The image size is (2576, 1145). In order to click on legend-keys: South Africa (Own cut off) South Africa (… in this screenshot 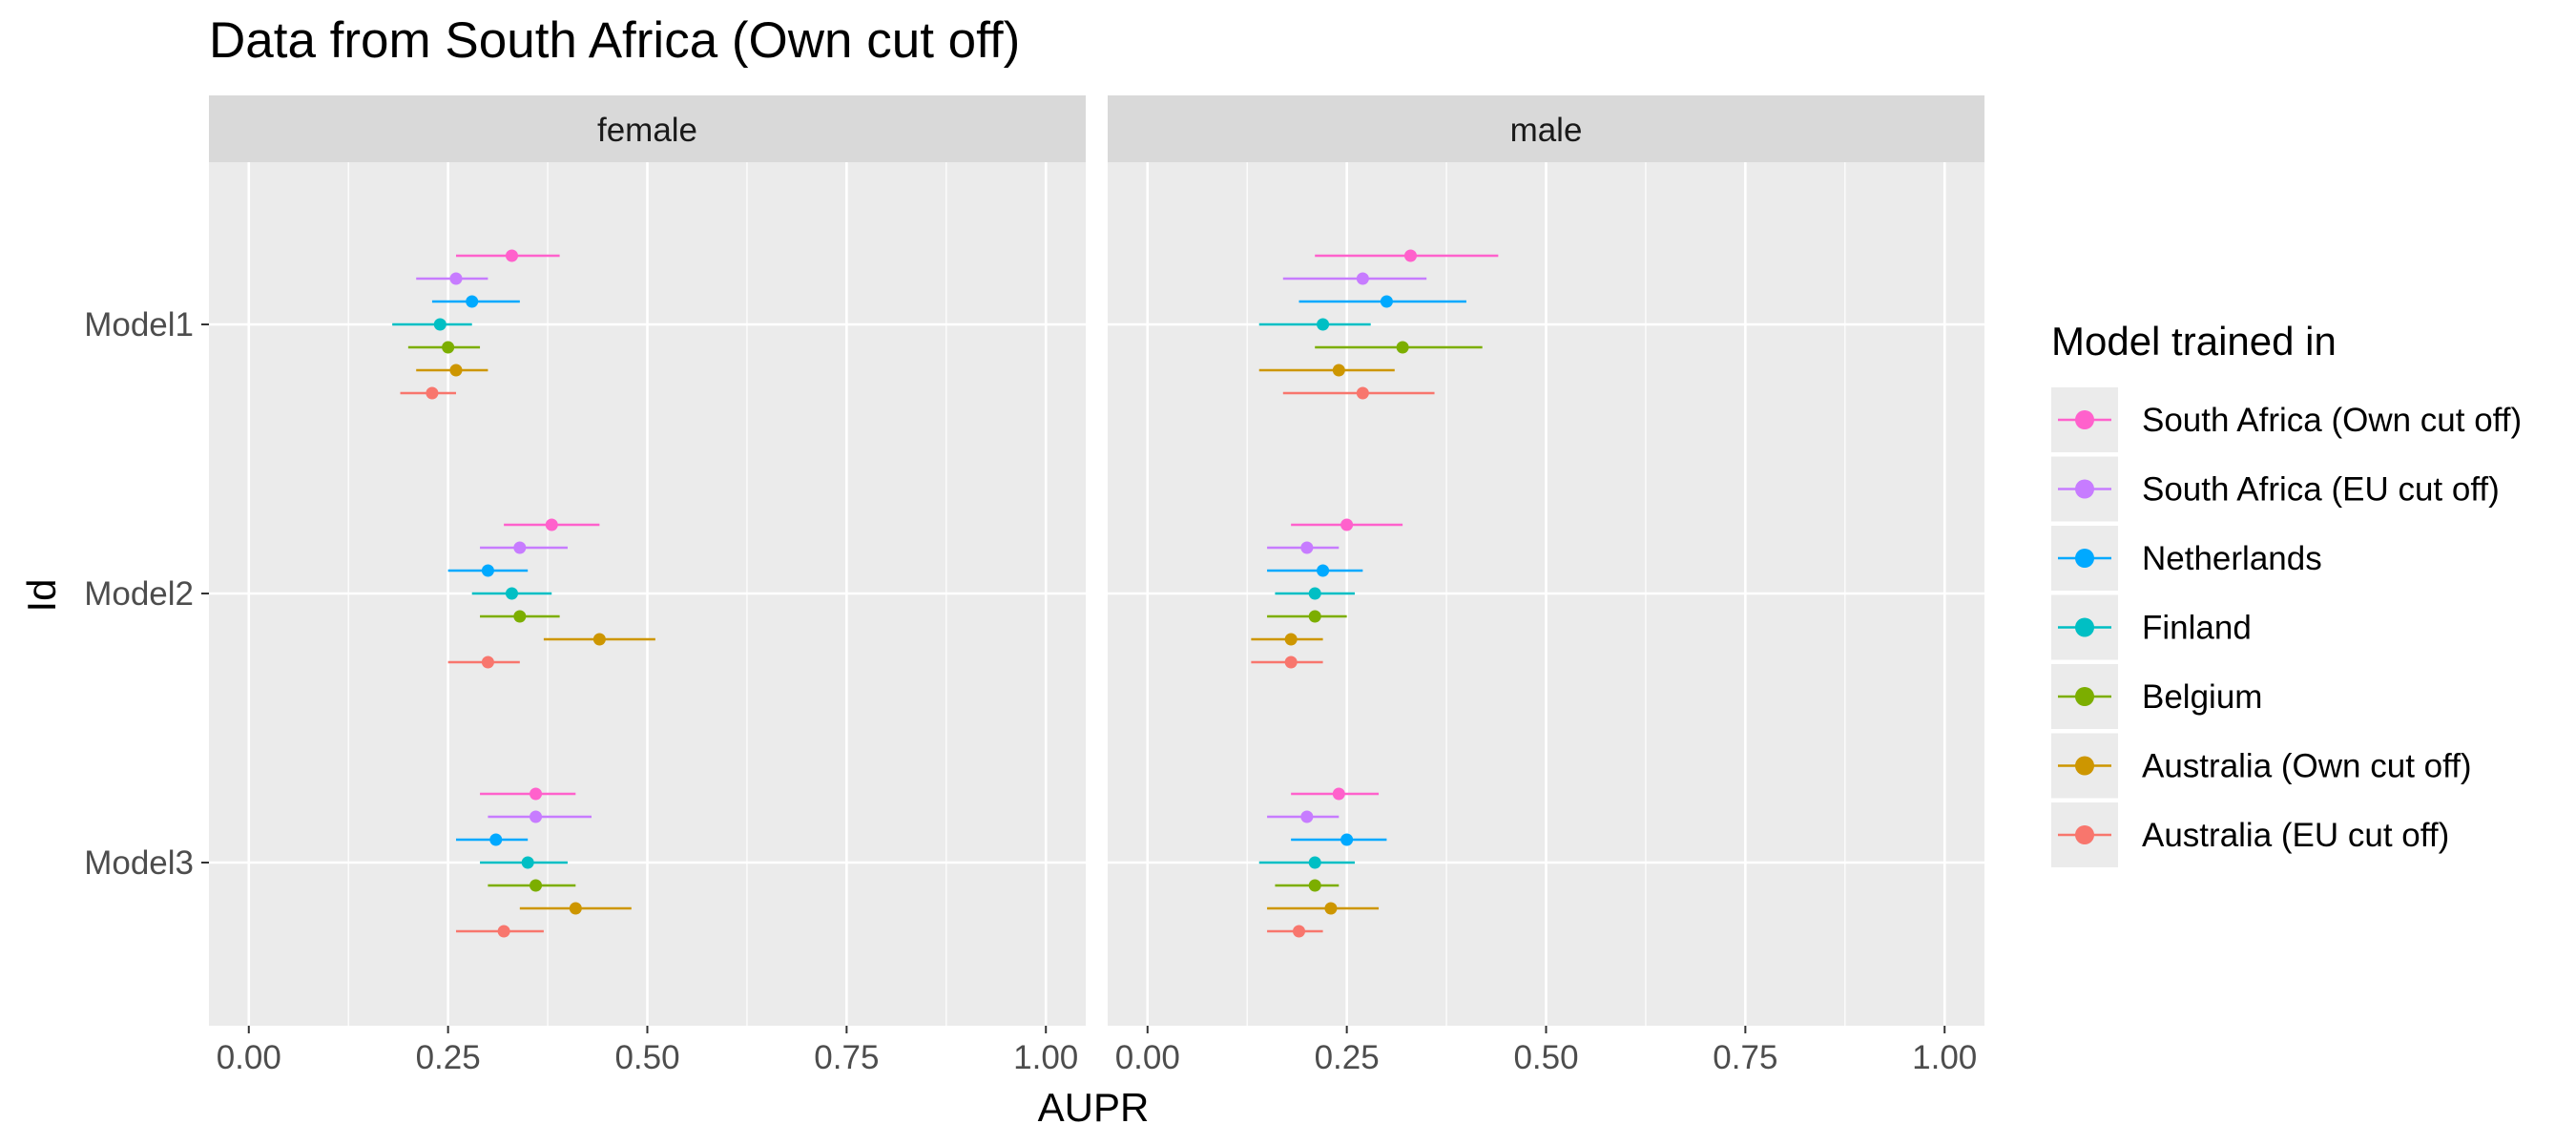, I will do `click(2286, 627)`.